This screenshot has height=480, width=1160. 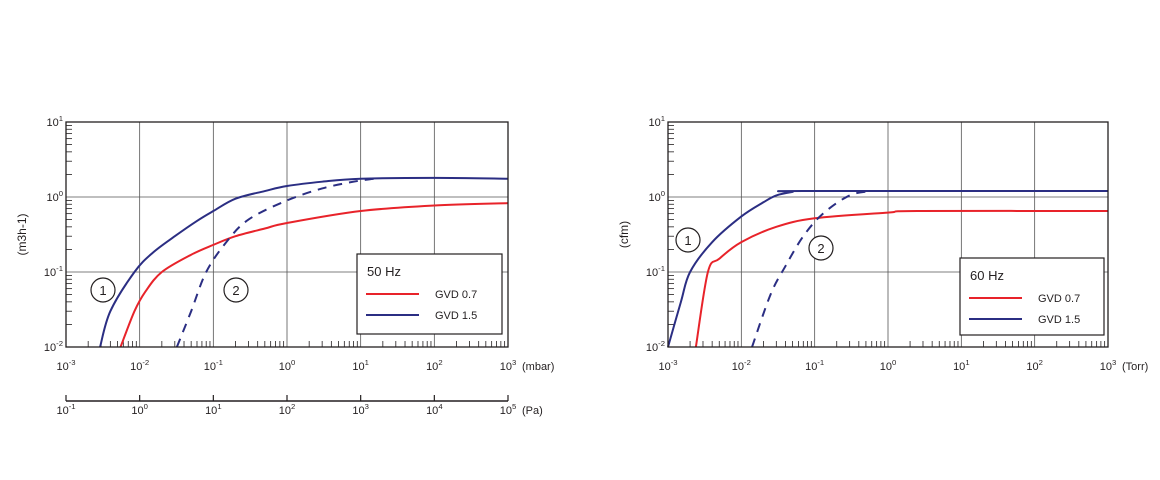 I want to click on x-unit-label: (Torr), so click(x=1135, y=367).